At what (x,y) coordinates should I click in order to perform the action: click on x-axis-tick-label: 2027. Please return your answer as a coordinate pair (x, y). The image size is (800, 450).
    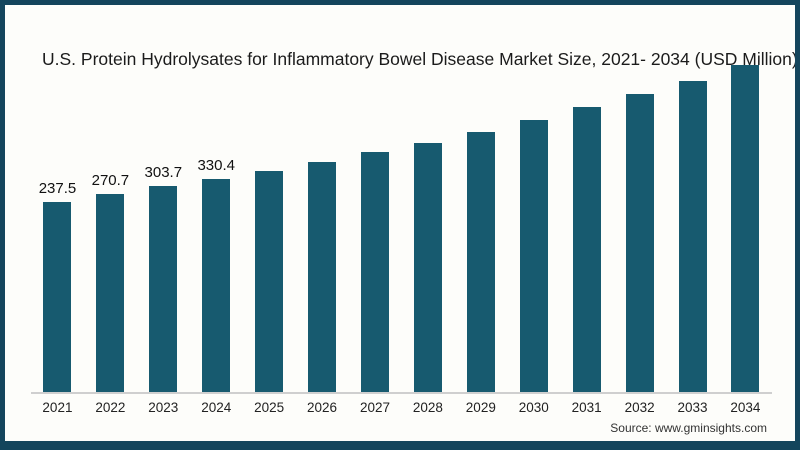
    Looking at the image, I should click on (374, 407).